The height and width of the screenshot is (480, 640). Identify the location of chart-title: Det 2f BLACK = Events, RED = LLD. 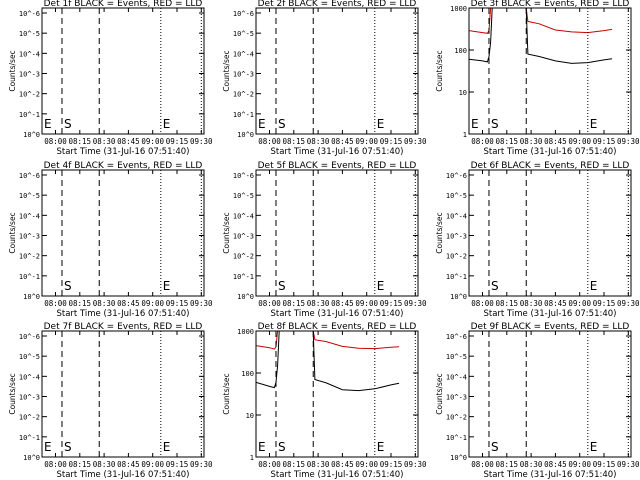
(337, 4).